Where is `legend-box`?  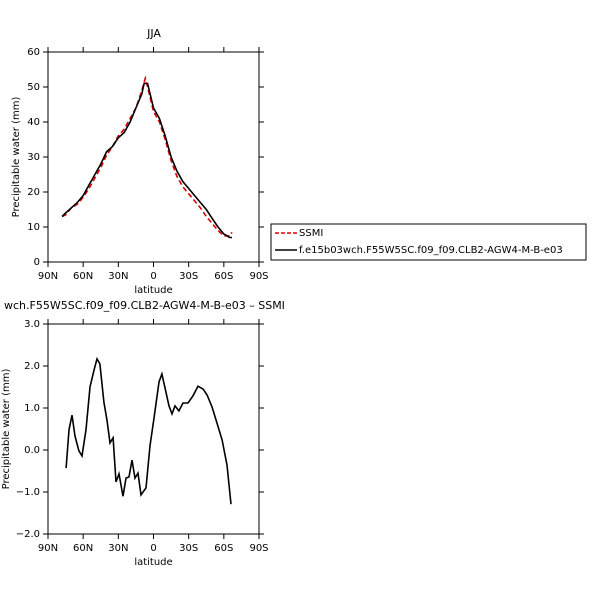 legend-box is located at coordinates (428, 242).